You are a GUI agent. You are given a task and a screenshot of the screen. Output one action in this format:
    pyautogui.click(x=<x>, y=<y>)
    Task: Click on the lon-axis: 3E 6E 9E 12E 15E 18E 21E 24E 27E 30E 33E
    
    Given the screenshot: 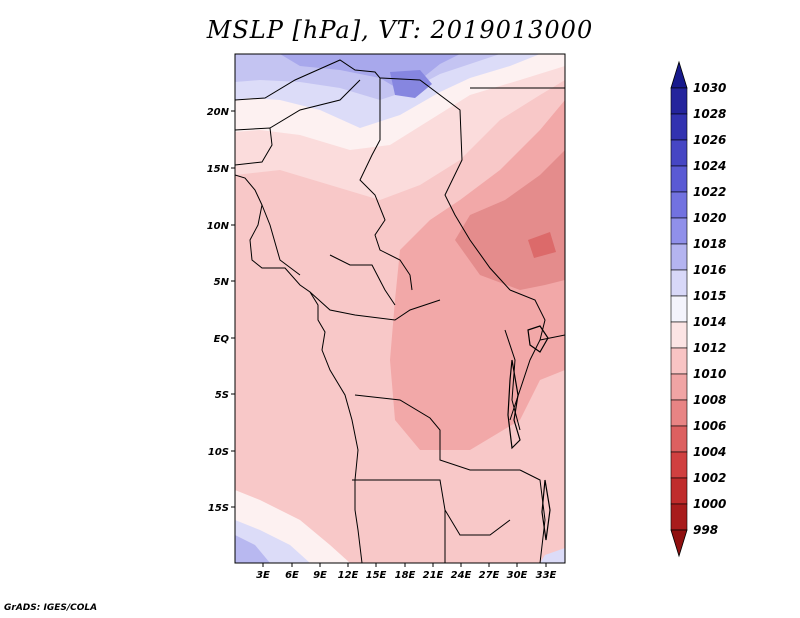 What is the action you would take?
    pyautogui.click(x=406, y=572)
    